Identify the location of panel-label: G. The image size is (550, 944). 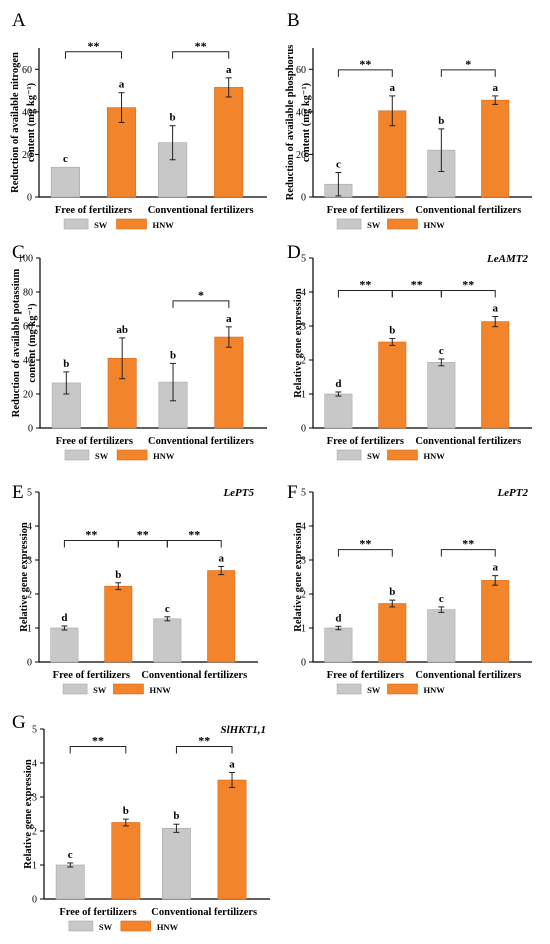
(19, 722).